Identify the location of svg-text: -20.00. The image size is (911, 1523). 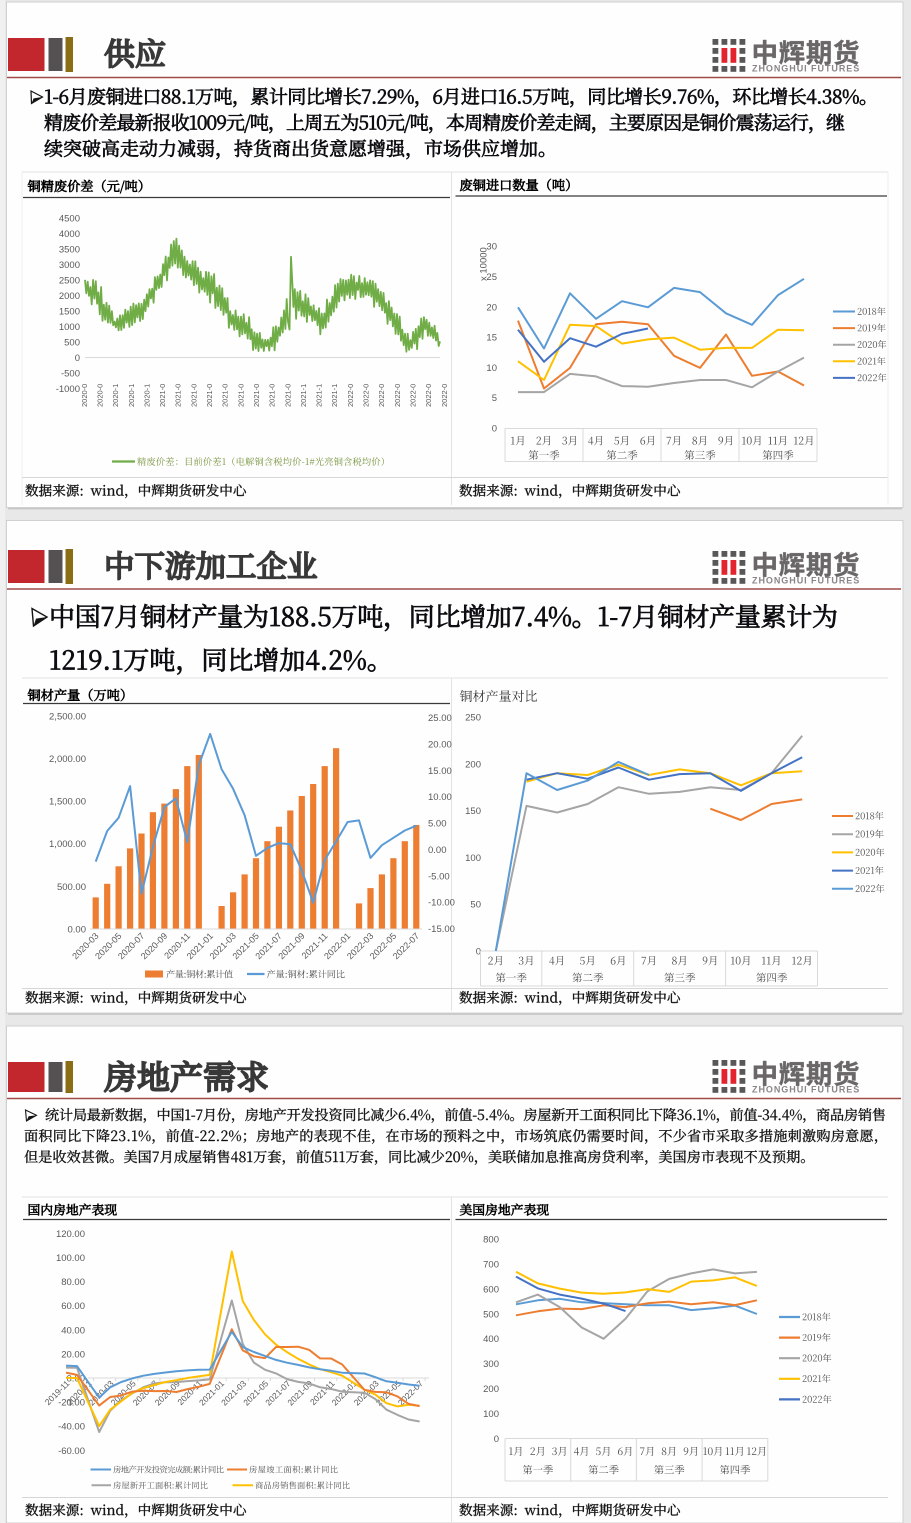
(71, 1403).